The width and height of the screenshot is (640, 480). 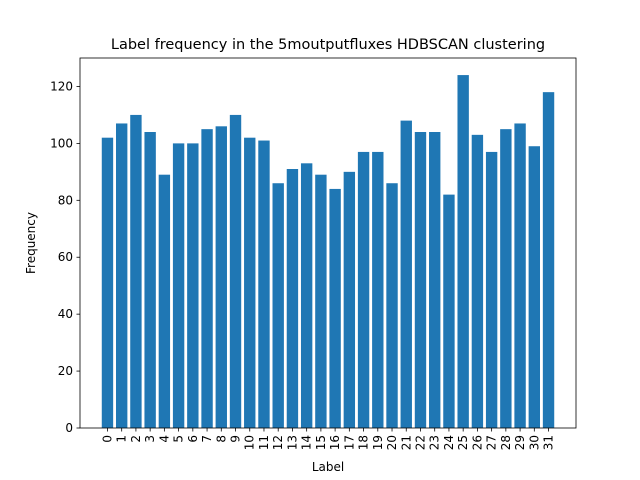 I want to click on y-tick-label: 80, so click(x=65, y=200).